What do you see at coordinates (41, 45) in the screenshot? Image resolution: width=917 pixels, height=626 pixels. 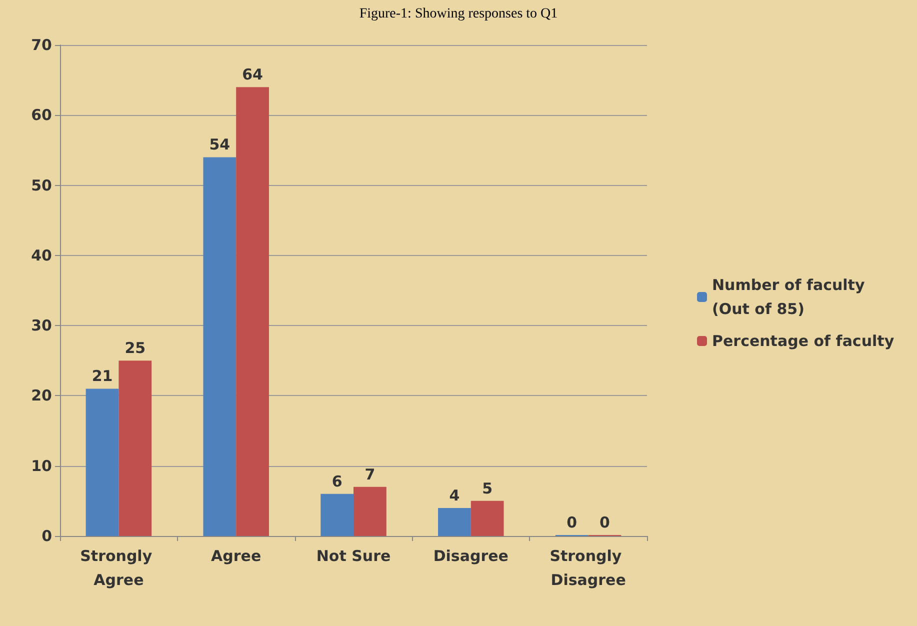 I see `y-tick-label: 70` at bounding box center [41, 45].